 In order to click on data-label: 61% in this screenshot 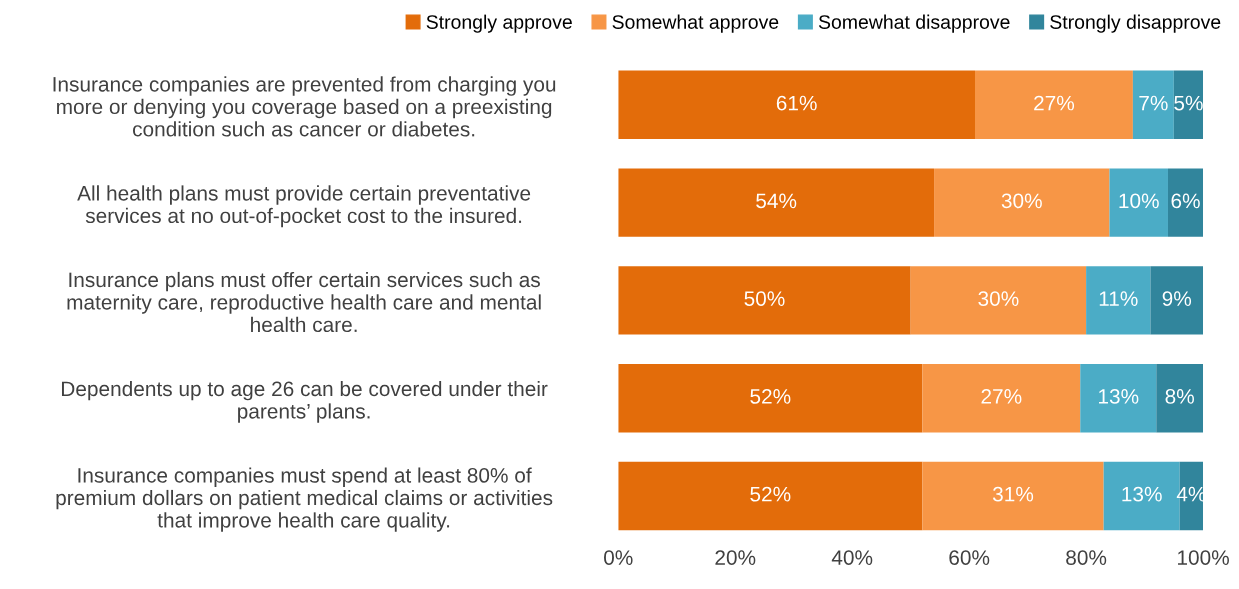, I will do `click(796, 103)`.